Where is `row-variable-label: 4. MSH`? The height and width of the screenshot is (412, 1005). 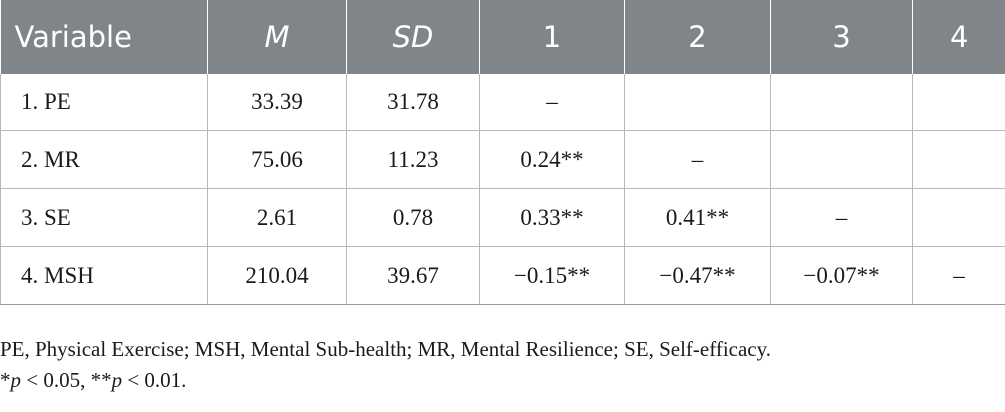 row-variable-label: 4. MSH is located at coordinates (104, 275).